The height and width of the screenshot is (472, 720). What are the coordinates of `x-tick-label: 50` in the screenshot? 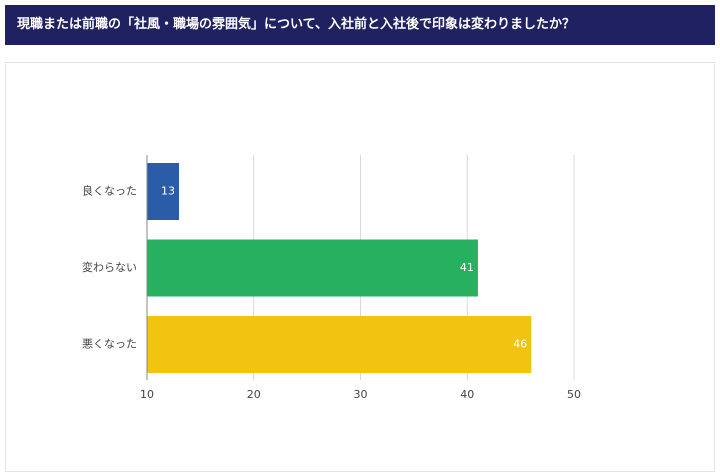 It's located at (574, 394).